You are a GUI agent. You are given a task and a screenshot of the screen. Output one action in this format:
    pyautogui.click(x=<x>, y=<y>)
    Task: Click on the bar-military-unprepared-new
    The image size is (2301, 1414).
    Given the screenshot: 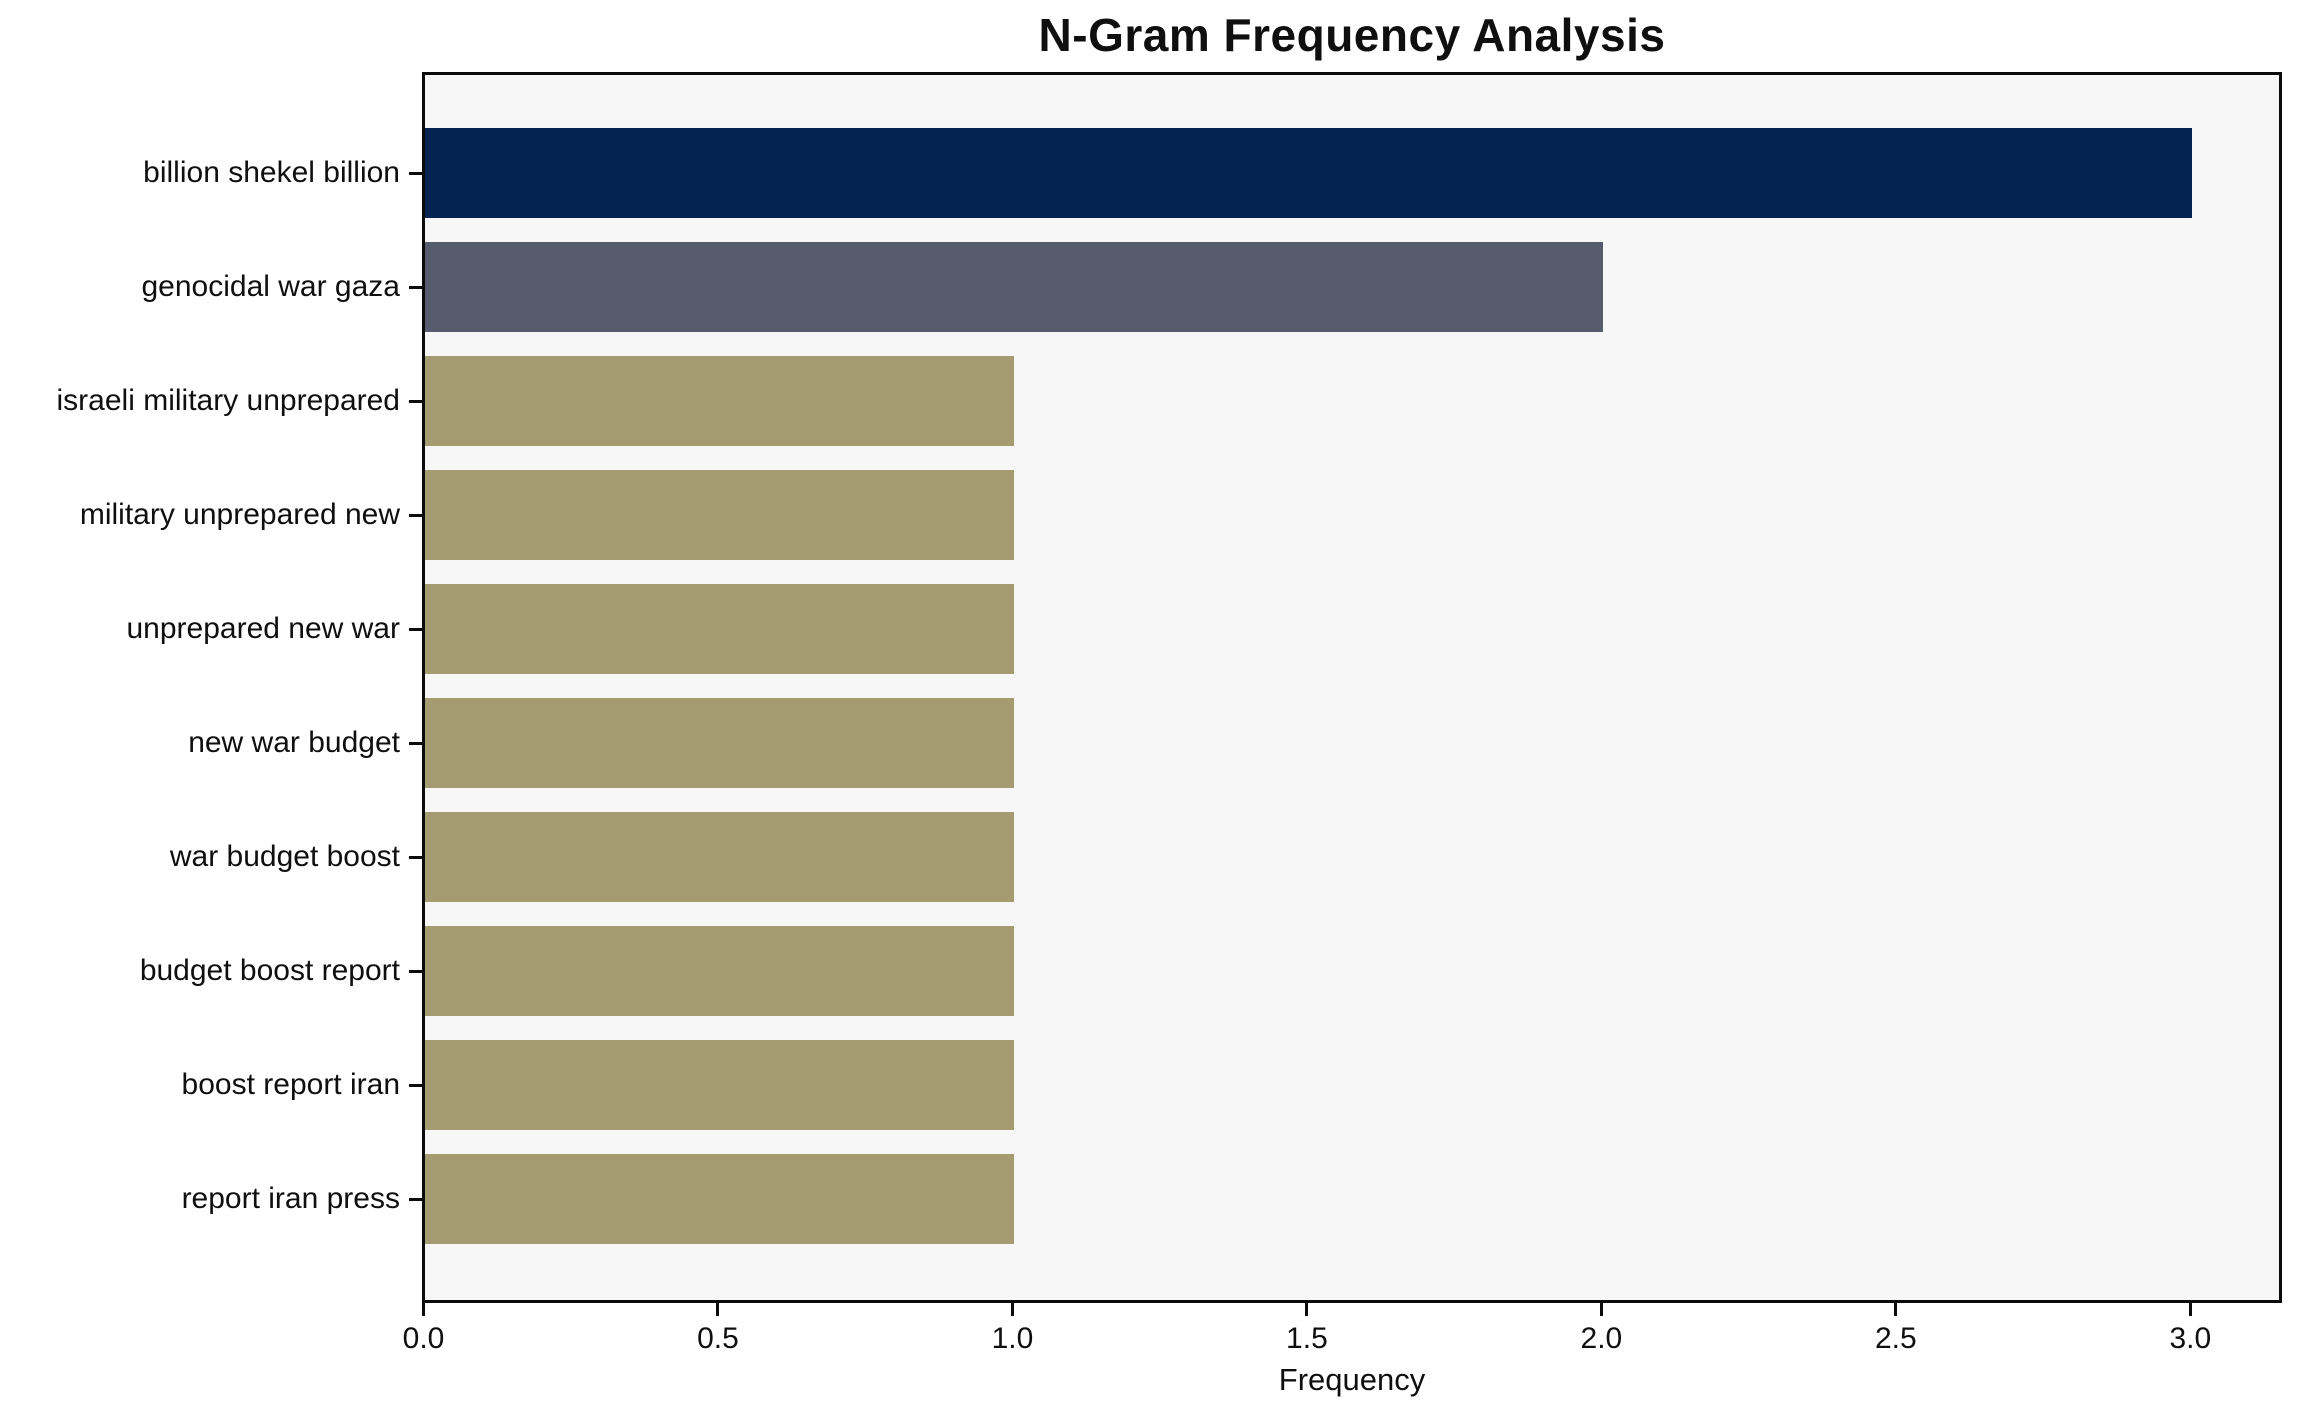 What is the action you would take?
    pyautogui.click(x=719, y=515)
    